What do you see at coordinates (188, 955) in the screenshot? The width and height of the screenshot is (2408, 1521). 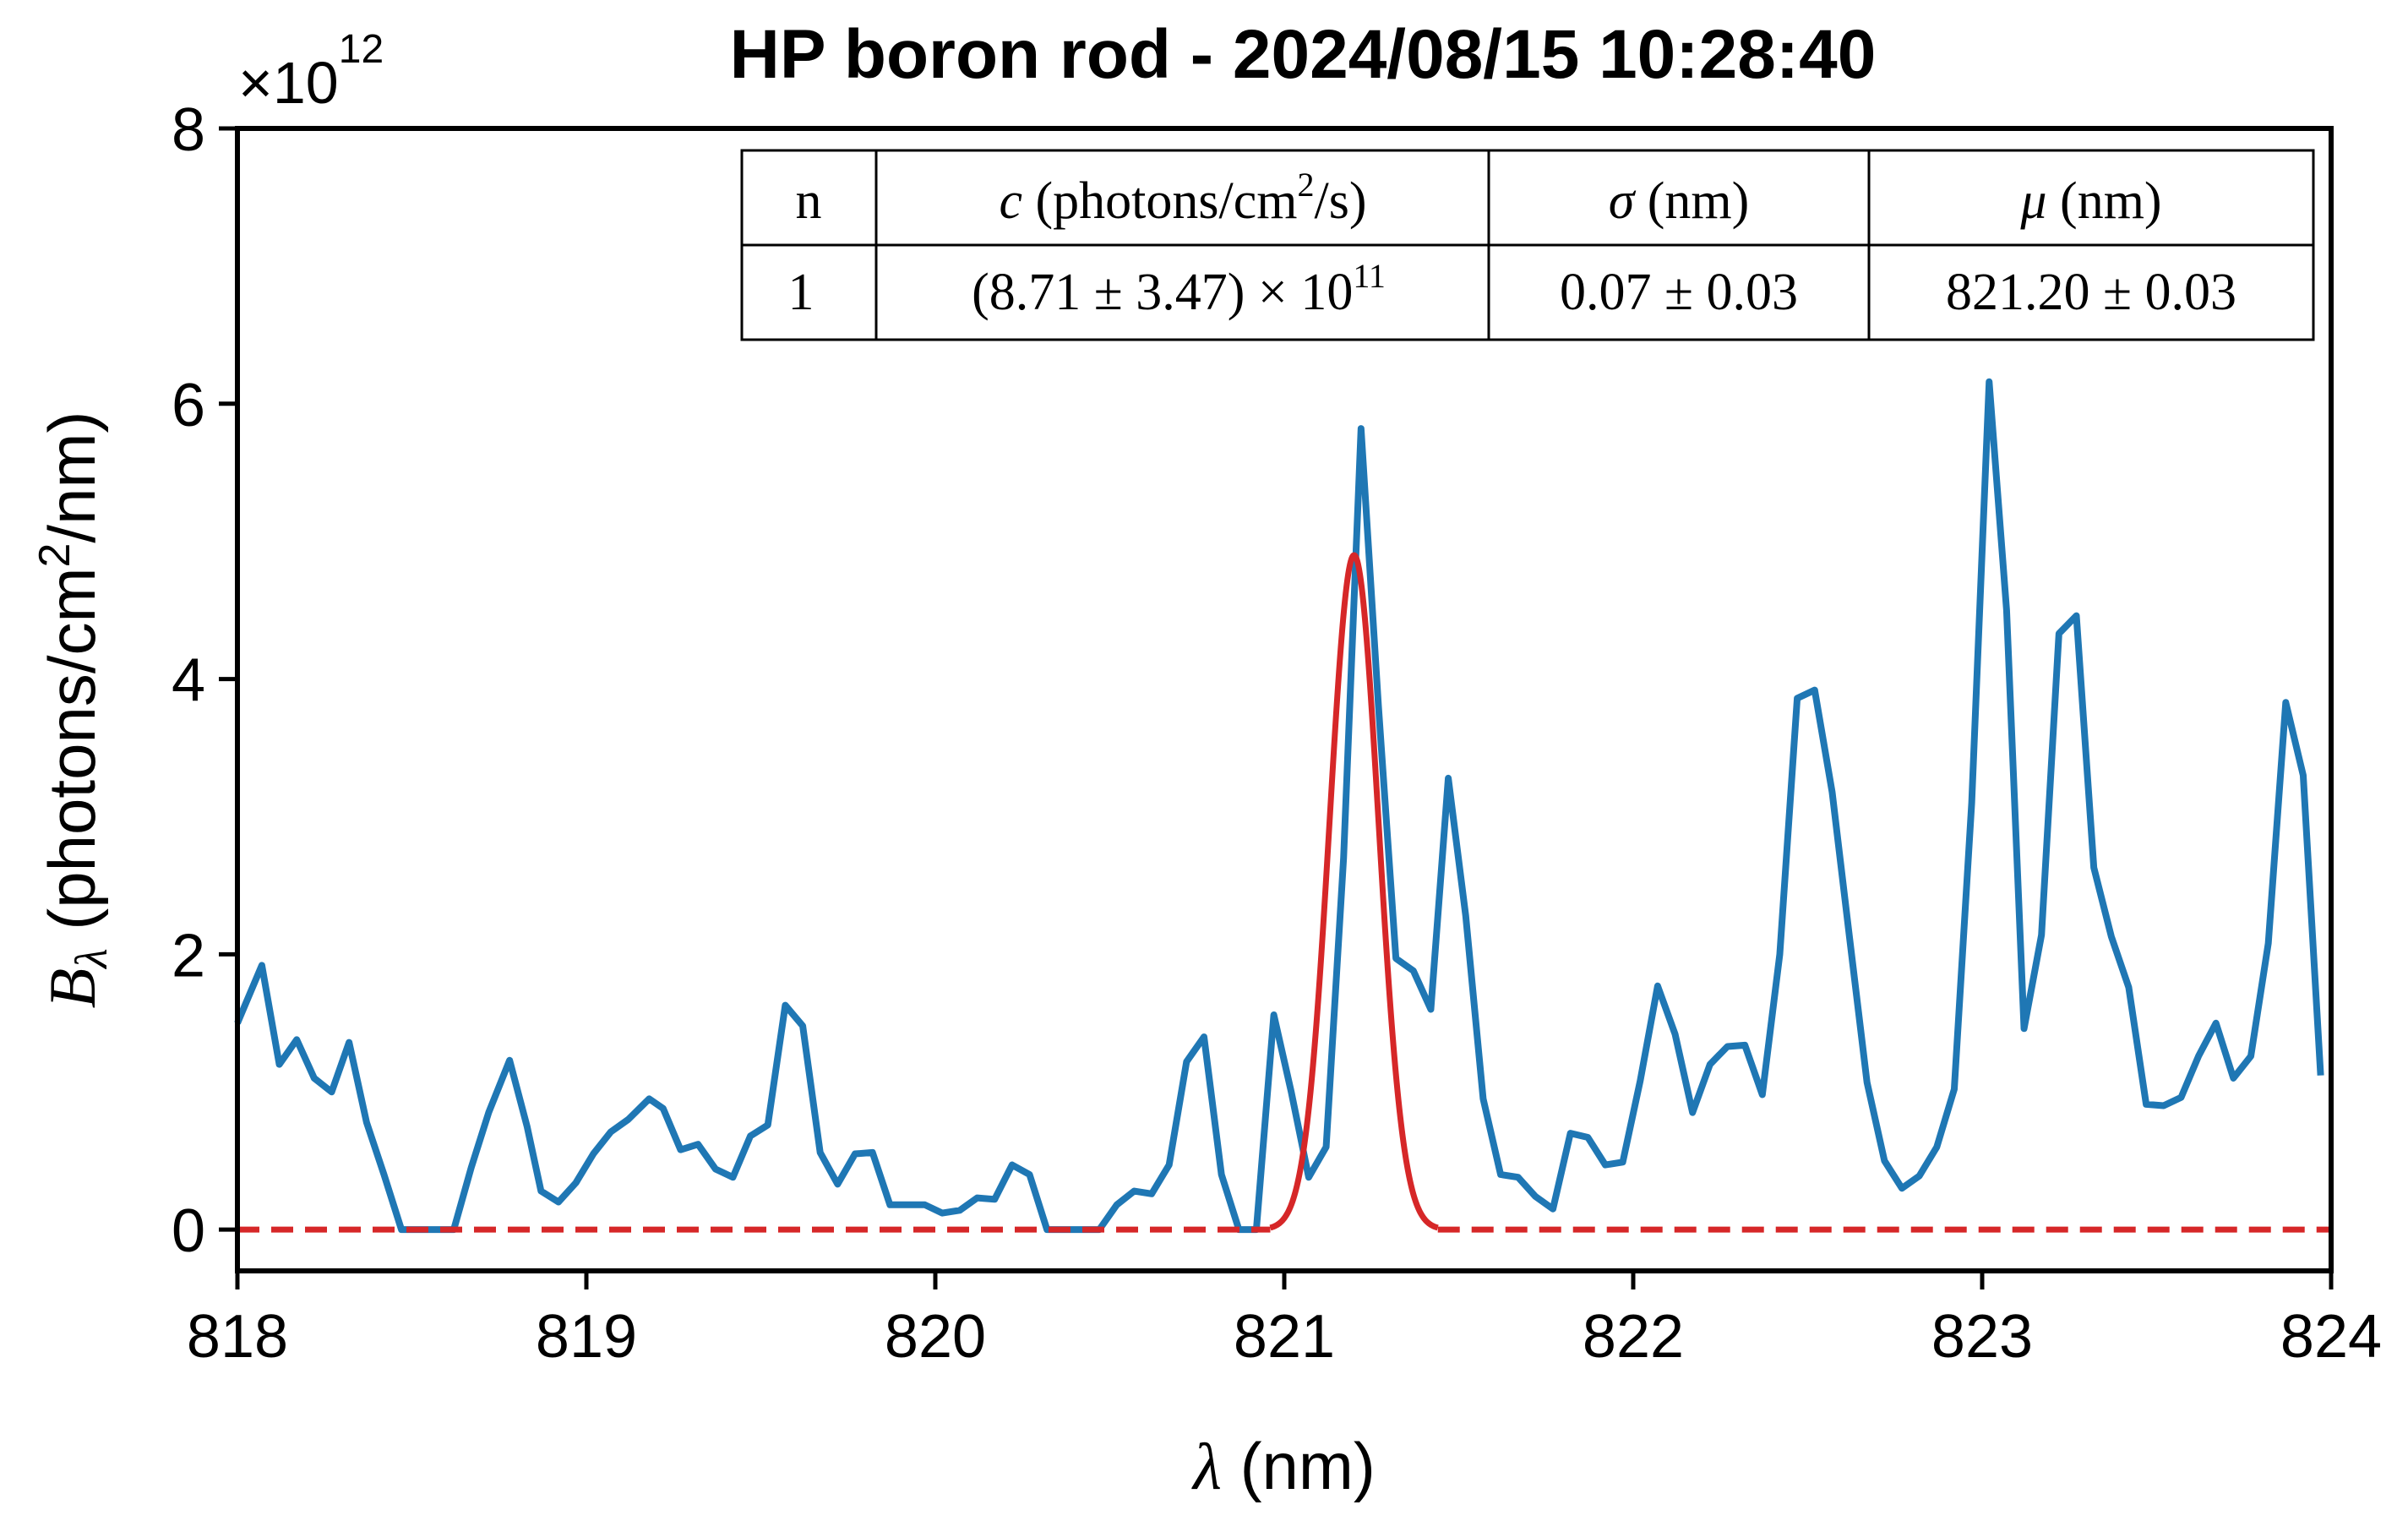 I see `y-tick-label: 2` at bounding box center [188, 955].